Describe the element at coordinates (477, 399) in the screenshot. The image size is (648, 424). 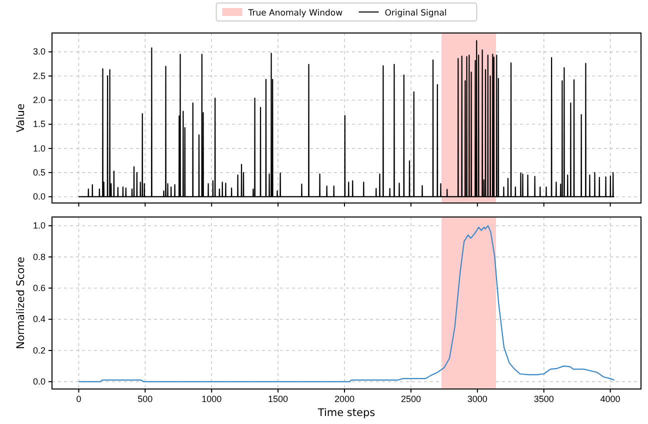
I see `x-tick-label: 3000` at that location.